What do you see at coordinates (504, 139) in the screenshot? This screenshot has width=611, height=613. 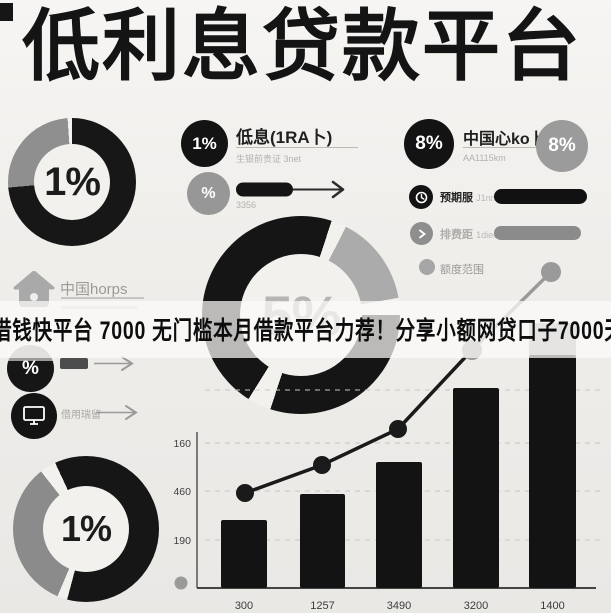 I see `china-heading: 中国心ko卜` at bounding box center [504, 139].